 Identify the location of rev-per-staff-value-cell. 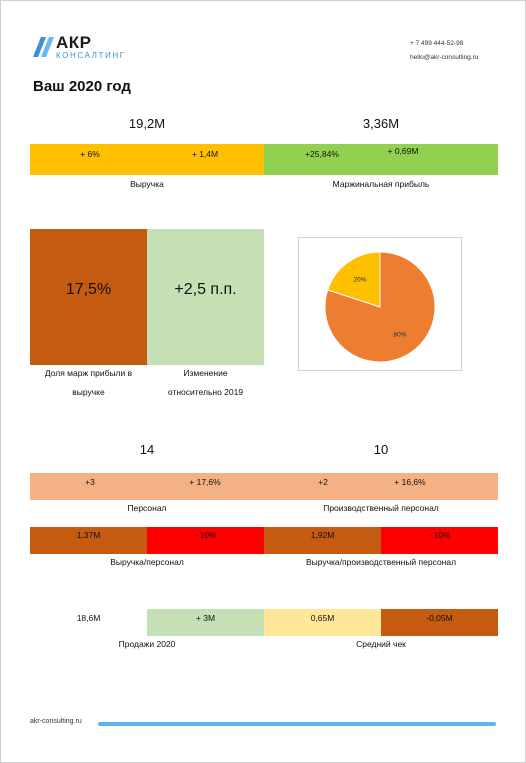
(88, 540).